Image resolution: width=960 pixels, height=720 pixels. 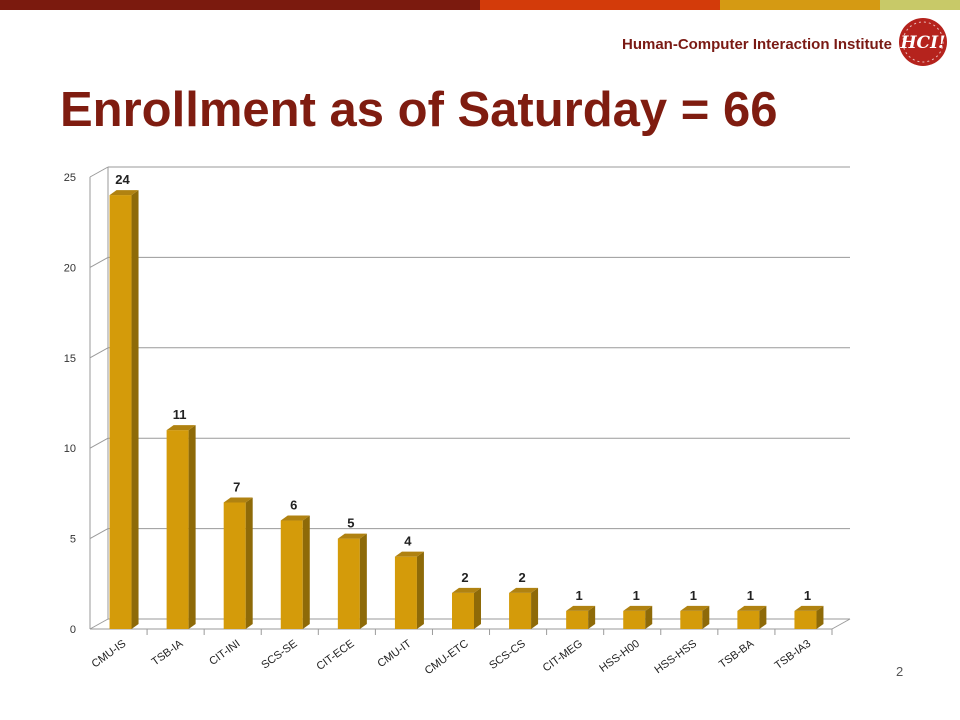 What do you see at coordinates (168, 652) in the screenshot?
I see `x-category-label: TSB-IA` at bounding box center [168, 652].